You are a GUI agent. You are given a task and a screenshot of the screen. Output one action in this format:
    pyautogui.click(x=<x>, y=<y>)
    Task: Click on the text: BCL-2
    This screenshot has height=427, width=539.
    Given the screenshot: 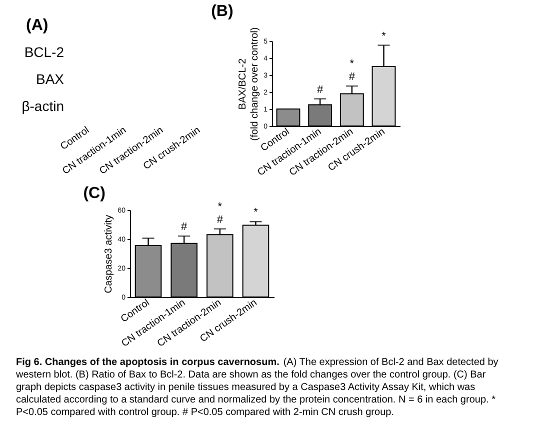 What is the action you would take?
    pyautogui.click(x=44, y=52)
    